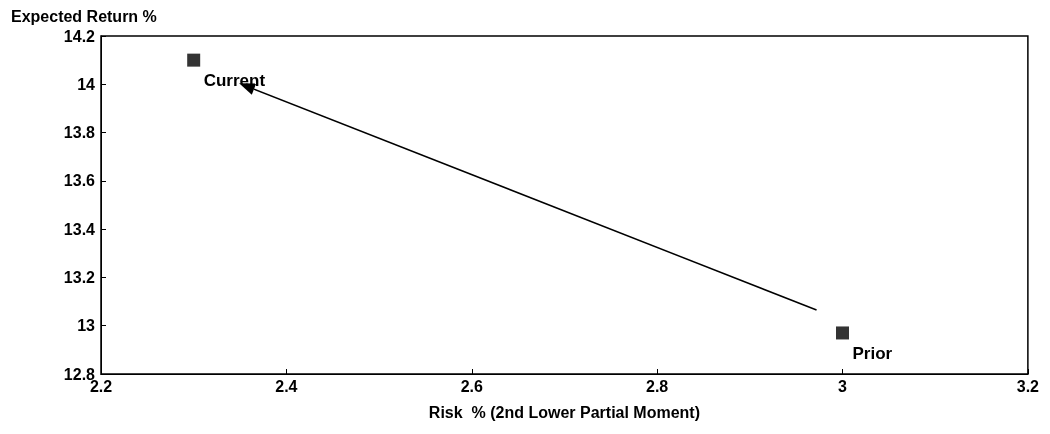 This screenshot has width=1050, height=434. Describe the element at coordinates (471, 386) in the screenshot. I see `x-tick-label: 2.6` at that location.